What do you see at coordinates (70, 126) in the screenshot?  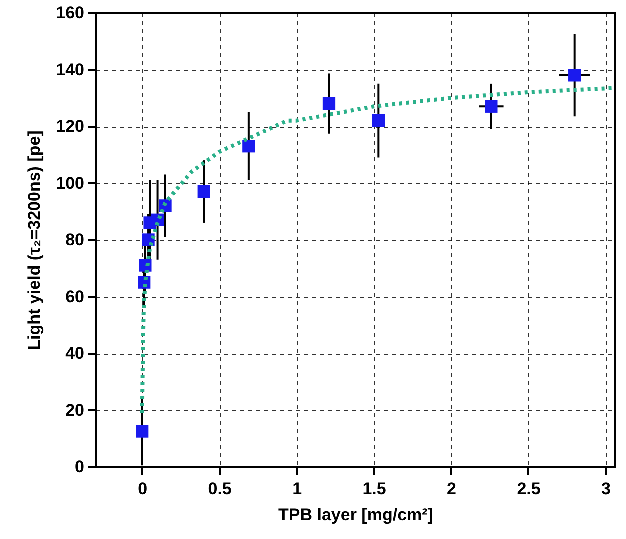 I see `y-tick-label: 120` at bounding box center [70, 126].